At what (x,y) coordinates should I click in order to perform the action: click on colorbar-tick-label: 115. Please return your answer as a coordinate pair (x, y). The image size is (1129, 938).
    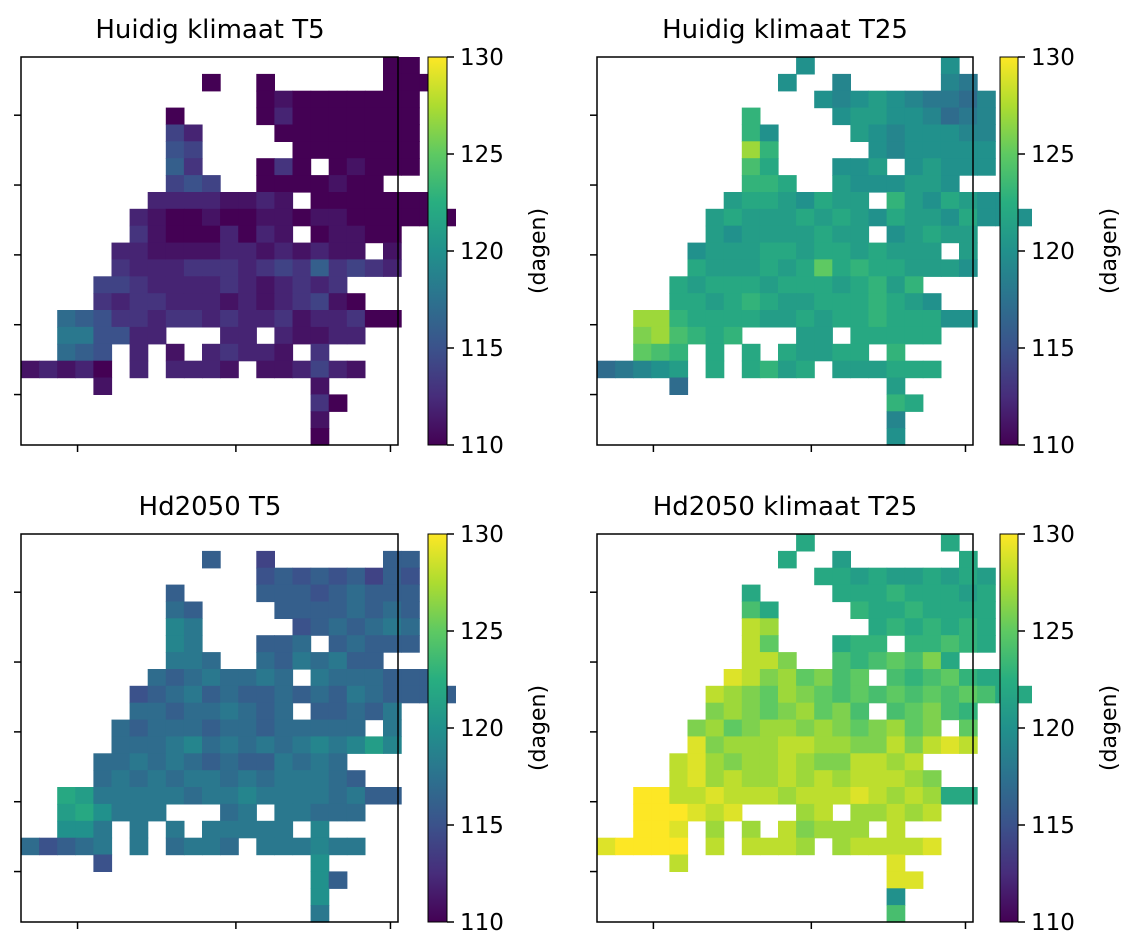
    Looking at the image, I should click on (482, 826).